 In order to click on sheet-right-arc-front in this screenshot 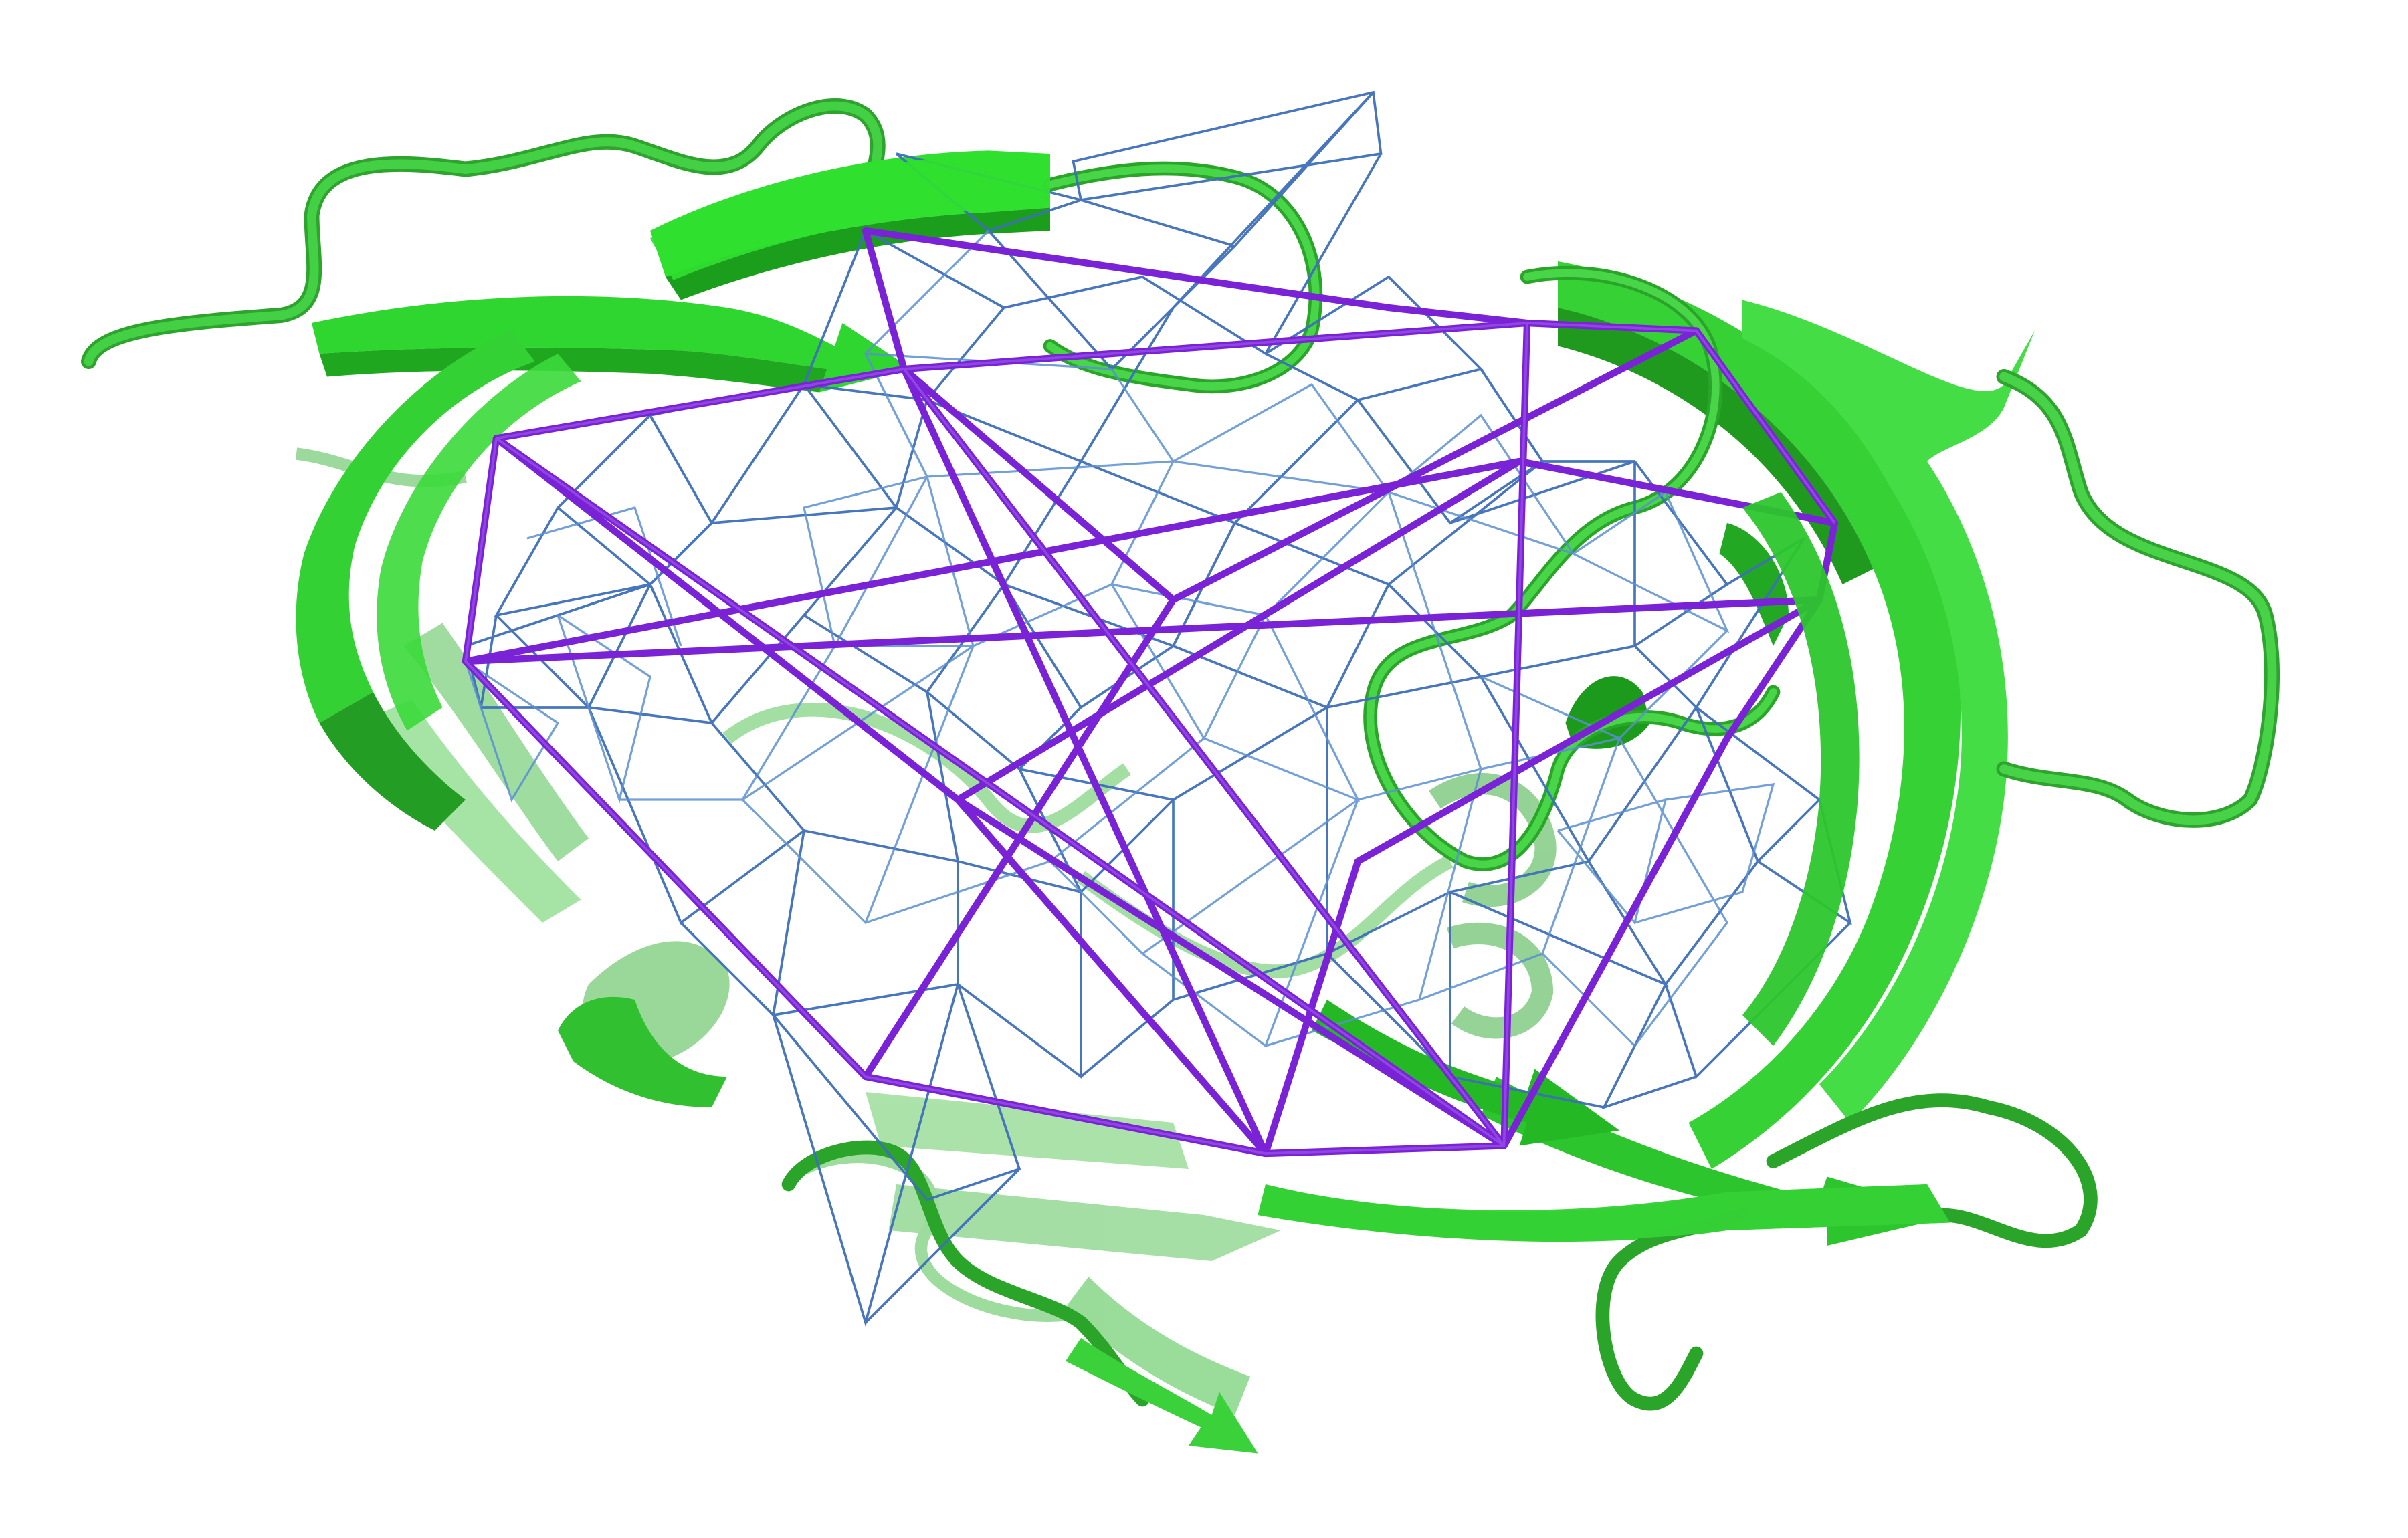, I will do `click(1801, 769)`.